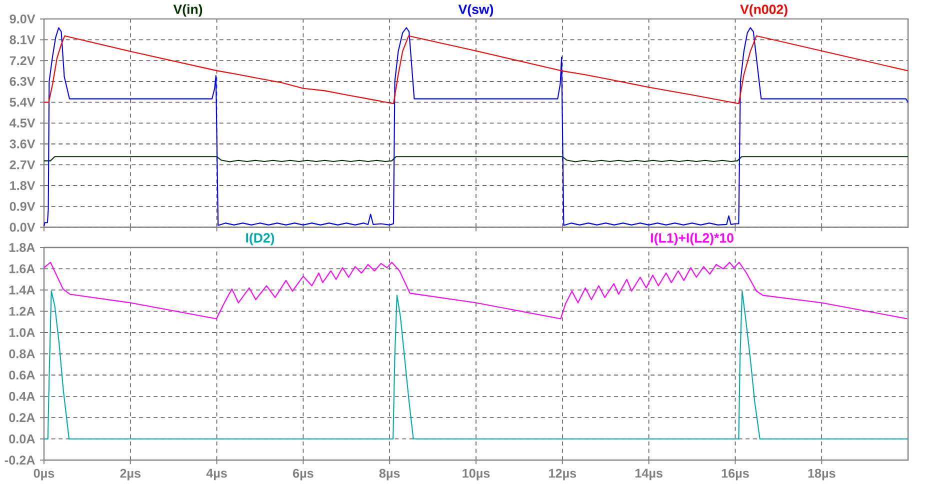 The height and width of the screenshot is (485, 925). Describe the element at coordinates (22, 396) in the screenshot. I see `y-tick-label: 0.4A` at that location.